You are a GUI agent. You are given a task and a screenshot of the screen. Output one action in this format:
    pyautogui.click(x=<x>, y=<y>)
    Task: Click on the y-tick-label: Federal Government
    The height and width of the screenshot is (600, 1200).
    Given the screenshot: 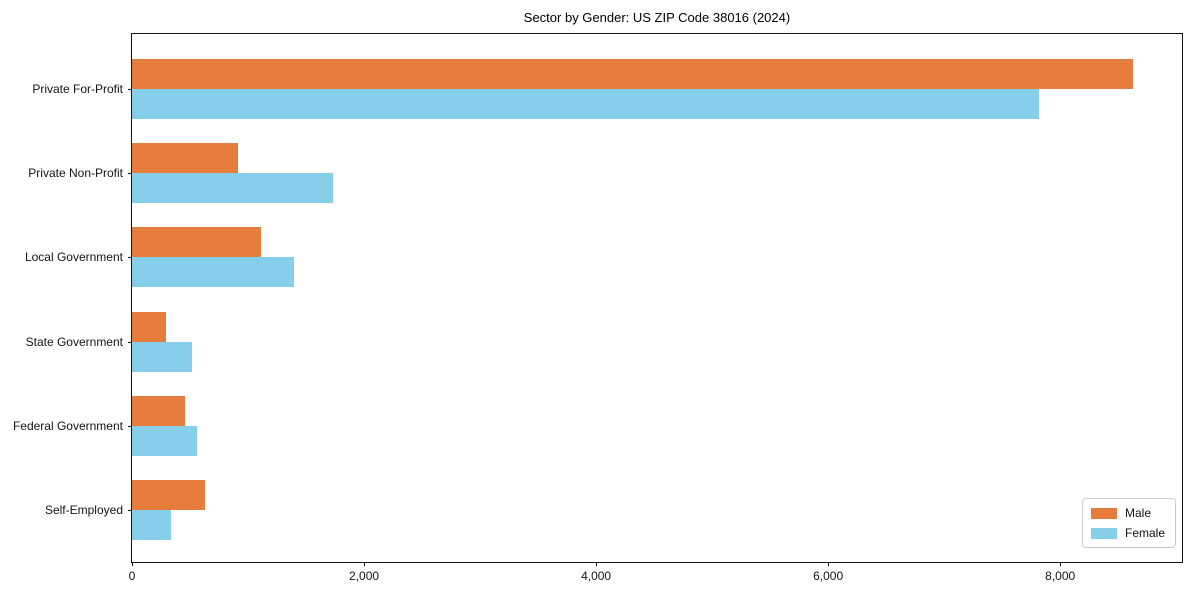 What is the action you would take?
    pyautogui.click(x=67, y=425)
    